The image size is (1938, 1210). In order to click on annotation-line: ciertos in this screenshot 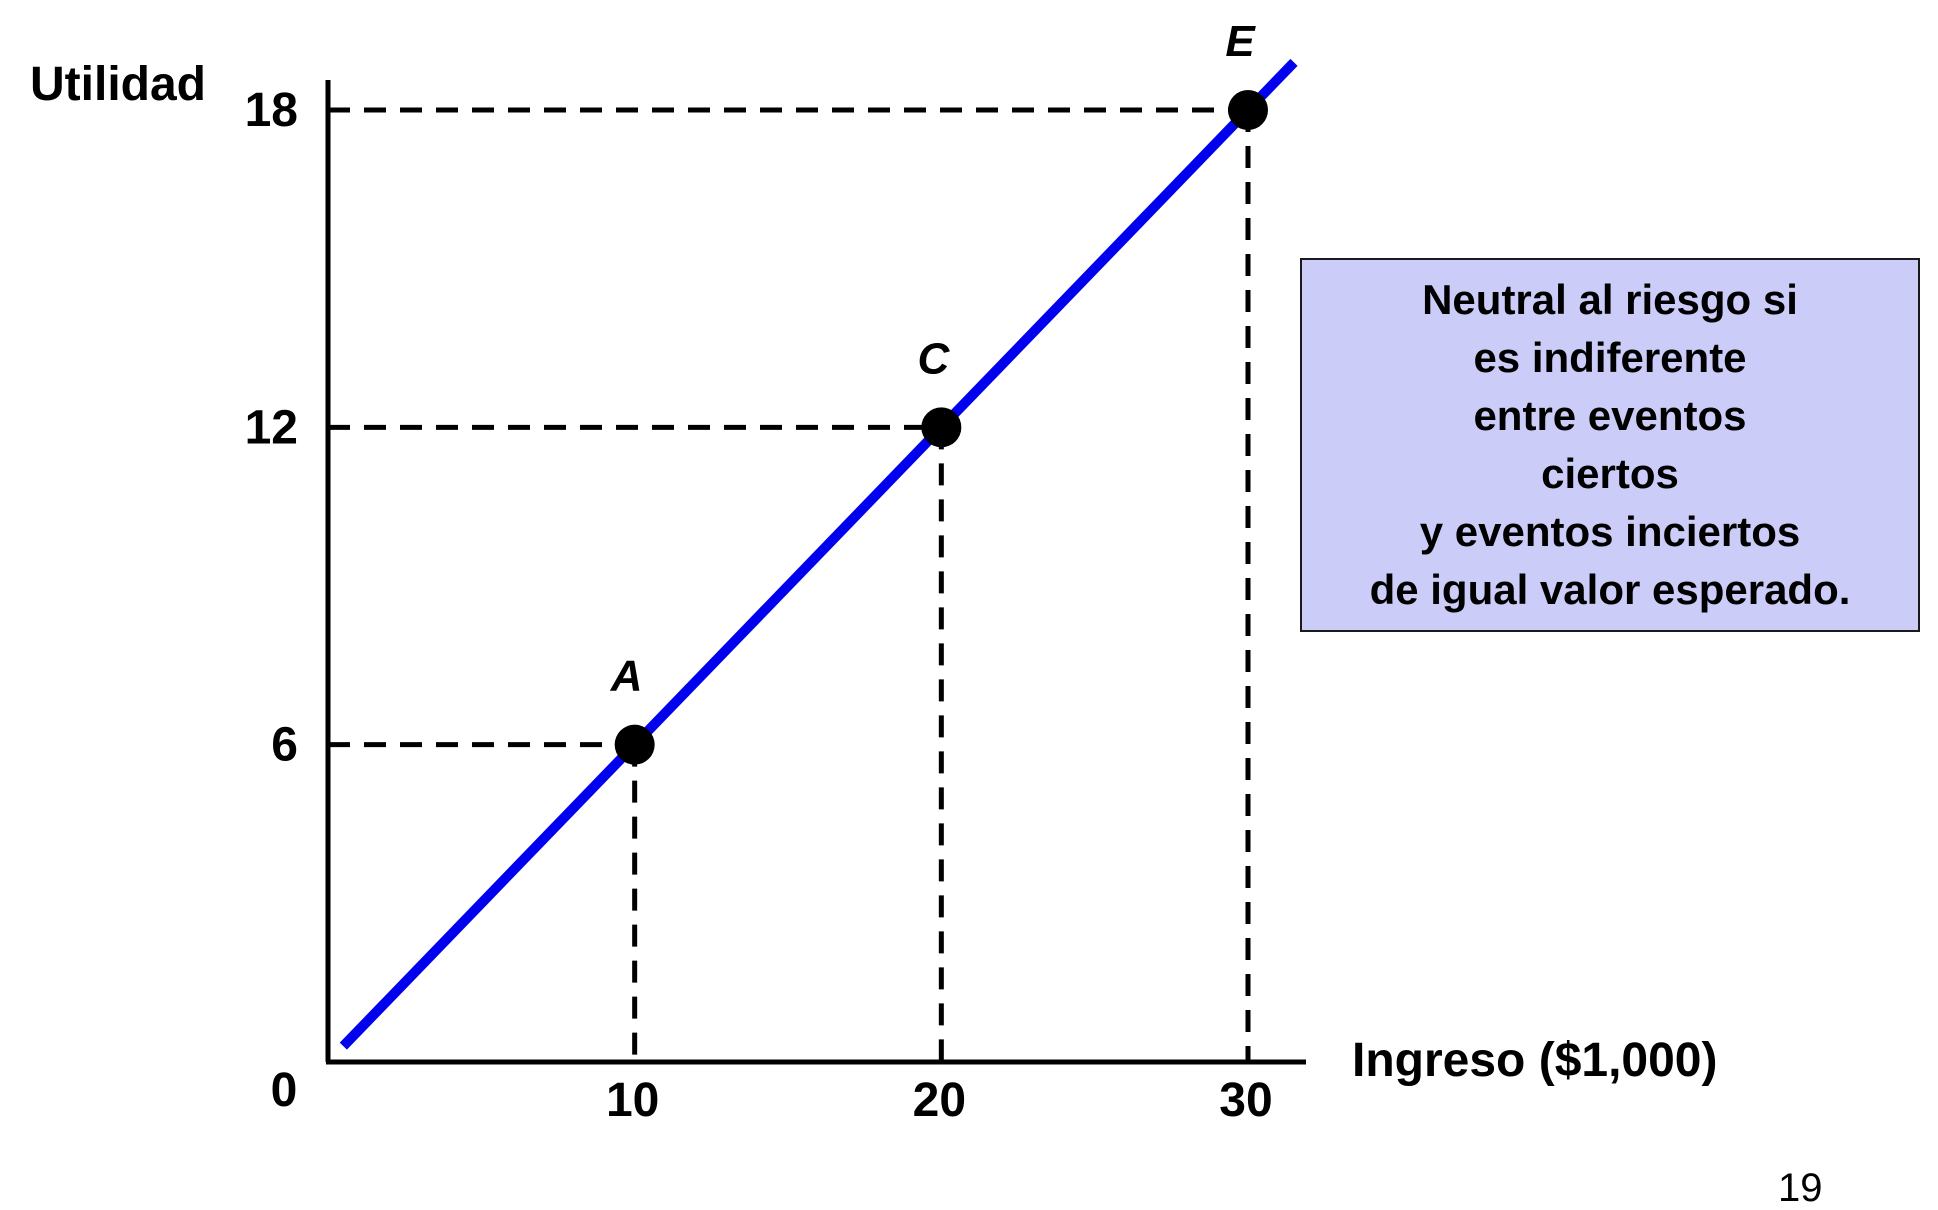, I will do `click(1610, 473)`.